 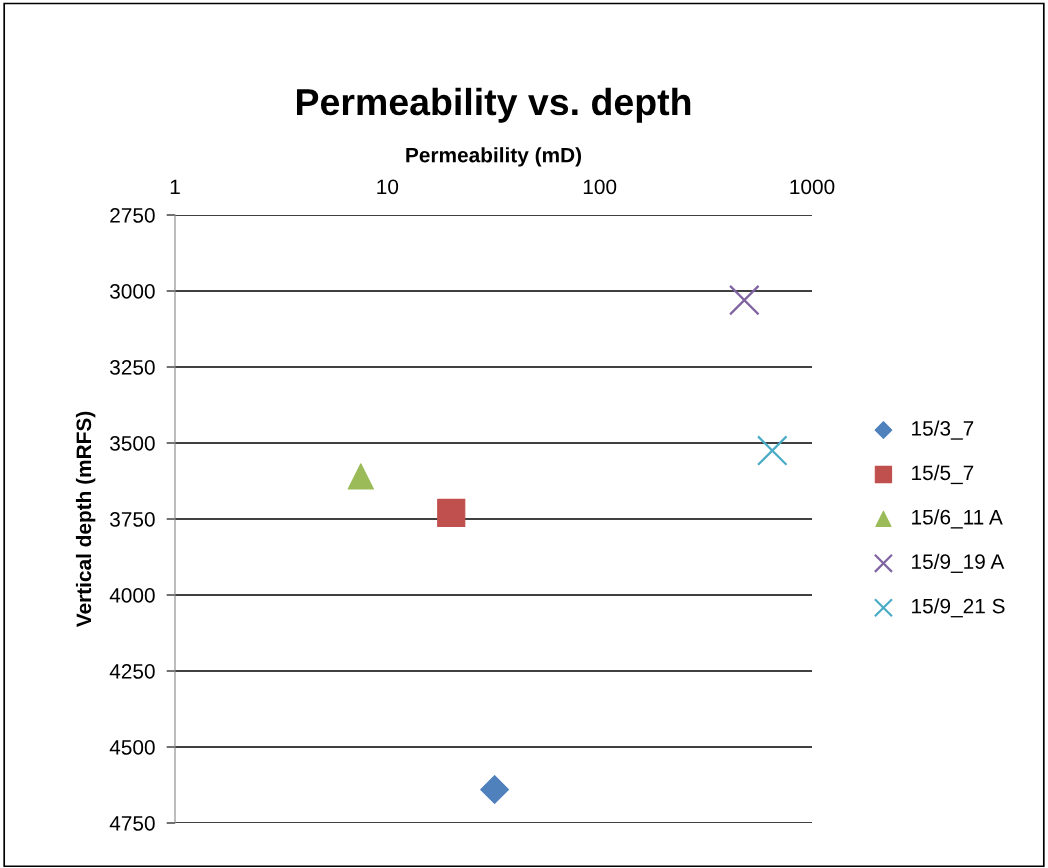 What do you see at coordinates (85, 519) in the screenshot?
I see `y-axis-title: Vertical depth (mRFS)` at bounding box center [85, 519].